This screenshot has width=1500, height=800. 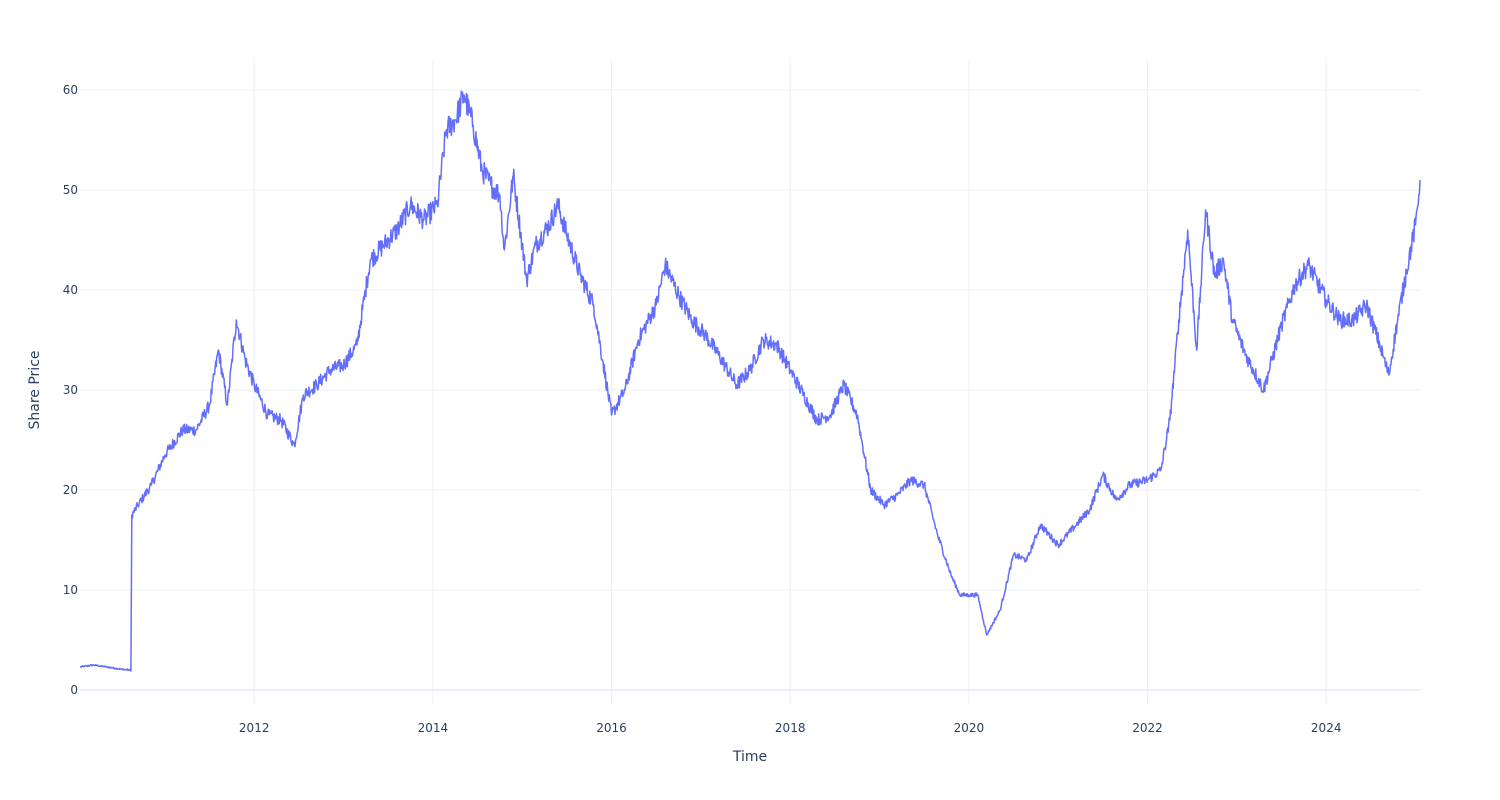 I want to click on y-tick-label: 0, so click(x=74, y=690).